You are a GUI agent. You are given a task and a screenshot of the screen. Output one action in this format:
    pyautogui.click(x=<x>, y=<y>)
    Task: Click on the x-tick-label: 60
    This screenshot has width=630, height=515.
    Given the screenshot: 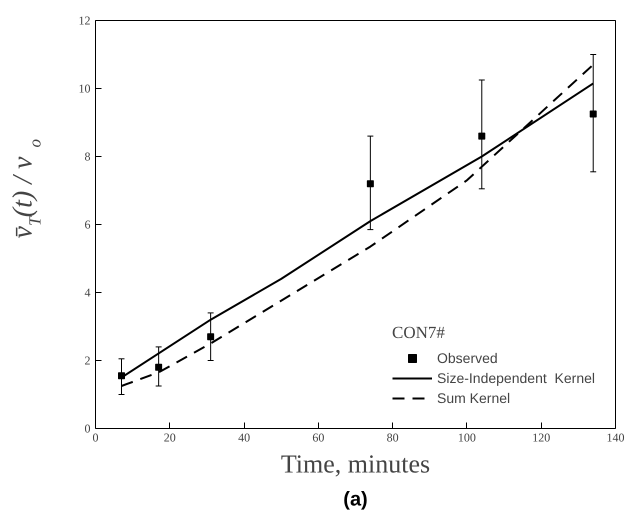 What is the action you would take?
    pyautogui.click(x=318, y=437)
    